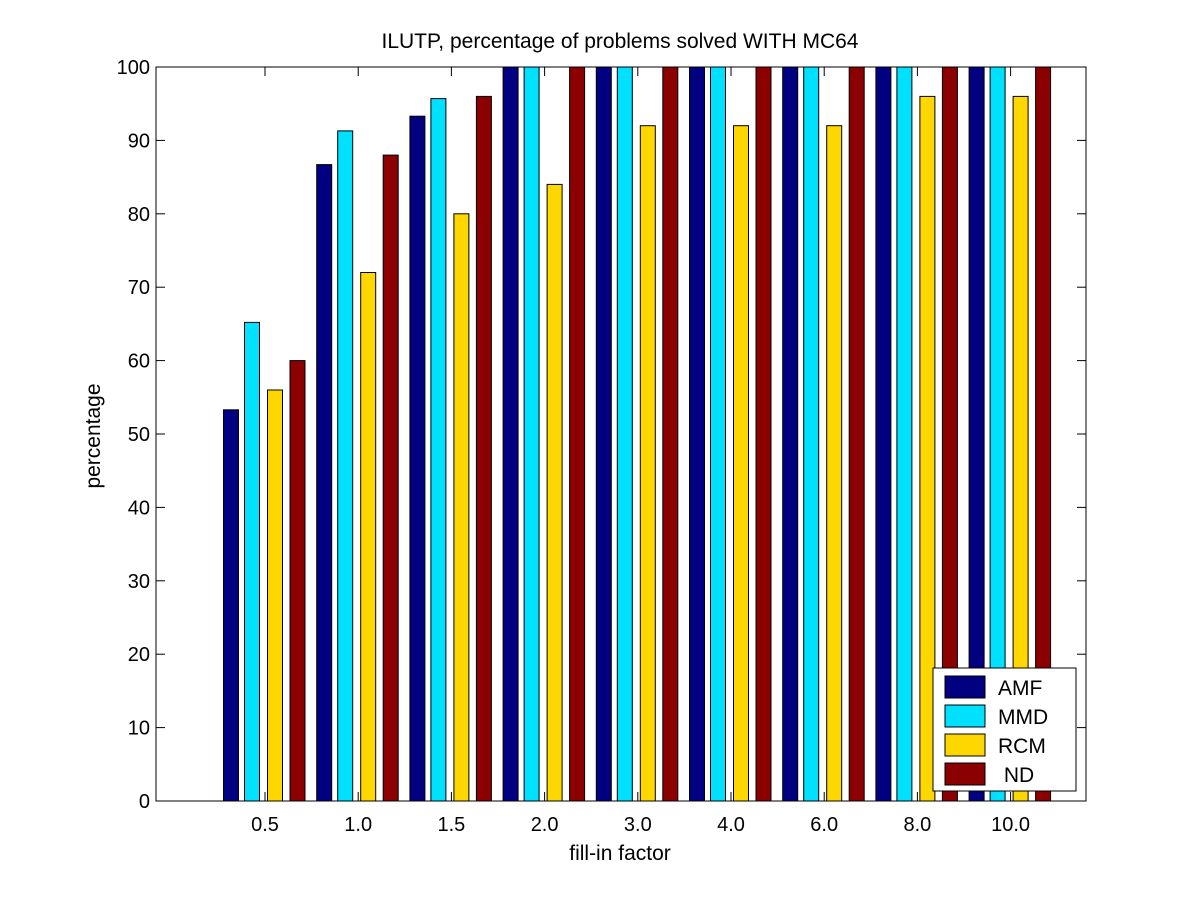  I want to click on bar-mmd-4.0, so click(718, 434).